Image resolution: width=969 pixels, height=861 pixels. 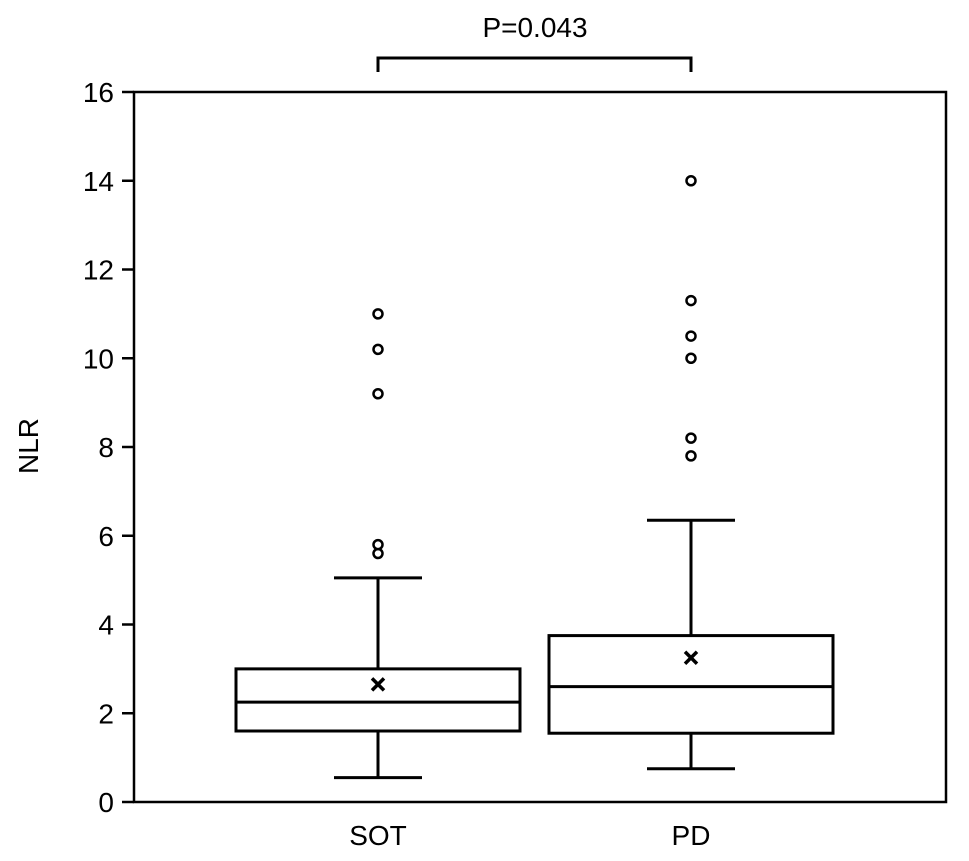 I want to click on y-tick-label: 6, so click(x=106, y=536).